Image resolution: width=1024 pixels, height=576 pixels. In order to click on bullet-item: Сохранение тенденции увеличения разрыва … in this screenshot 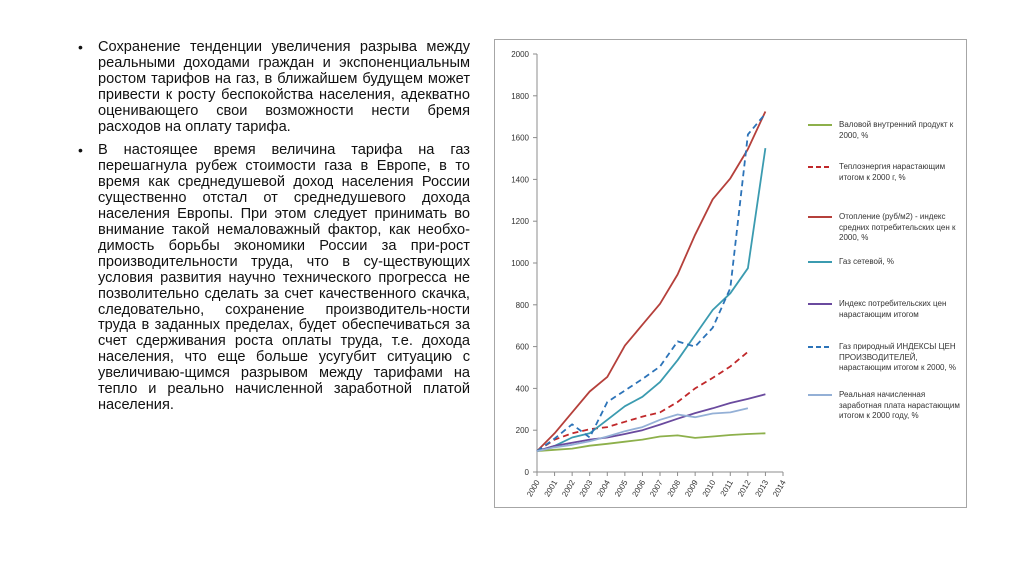, I will do `click(274, 87)`.